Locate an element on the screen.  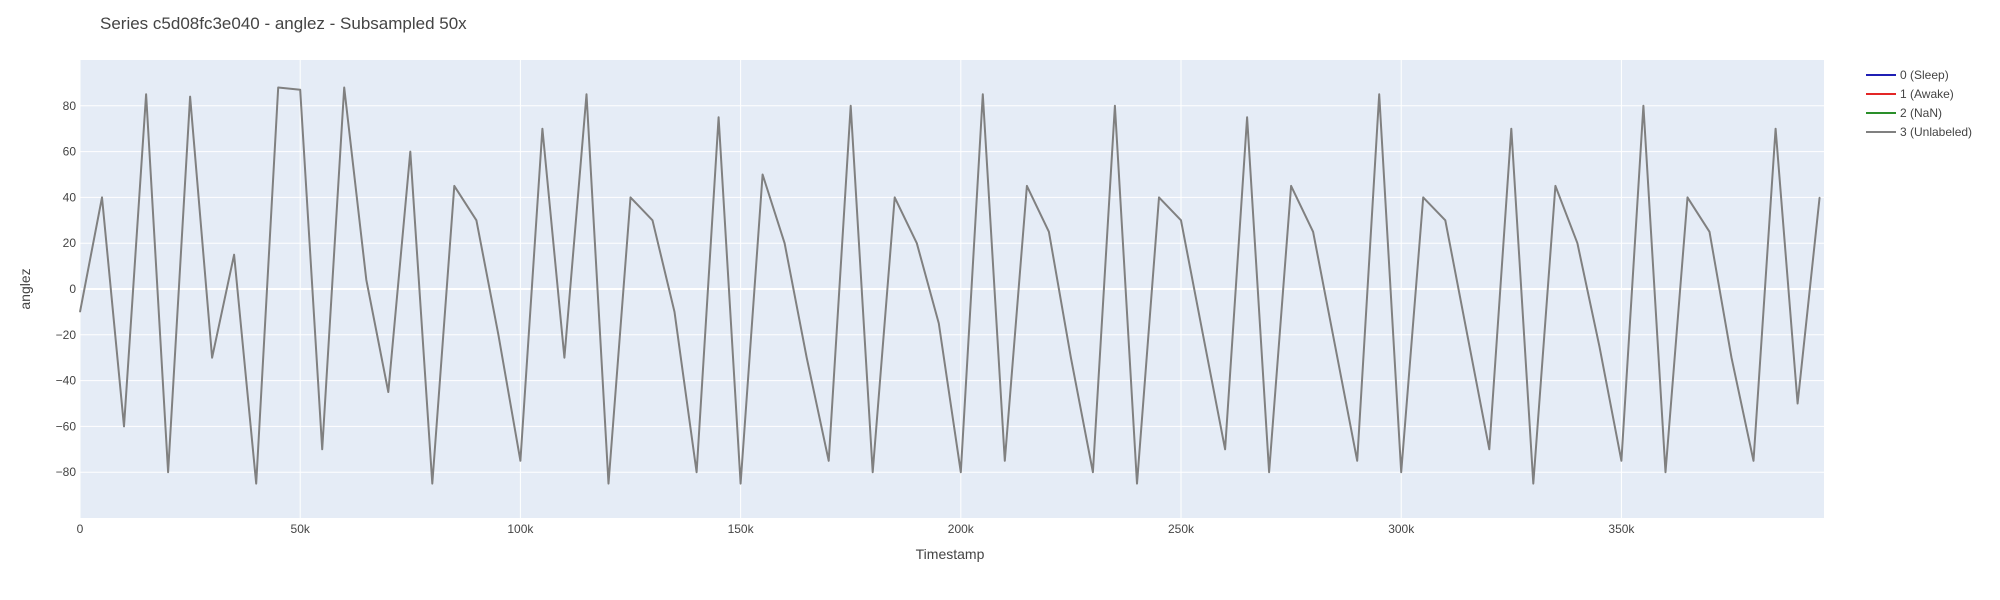
y-tick-label: −40 is located at coordinates (66, 381).